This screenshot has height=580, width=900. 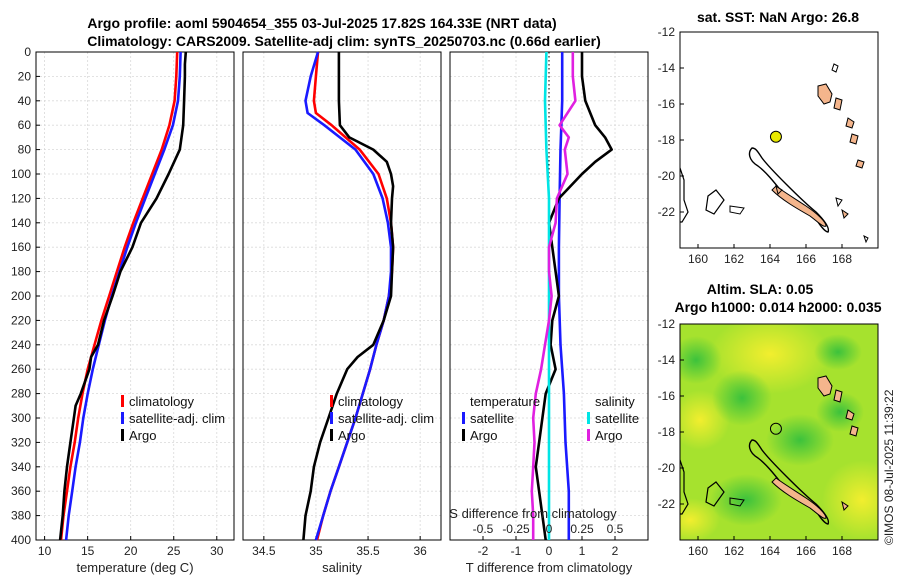 I want to click on y-tick-label: 60, so click(x=25, y=125).